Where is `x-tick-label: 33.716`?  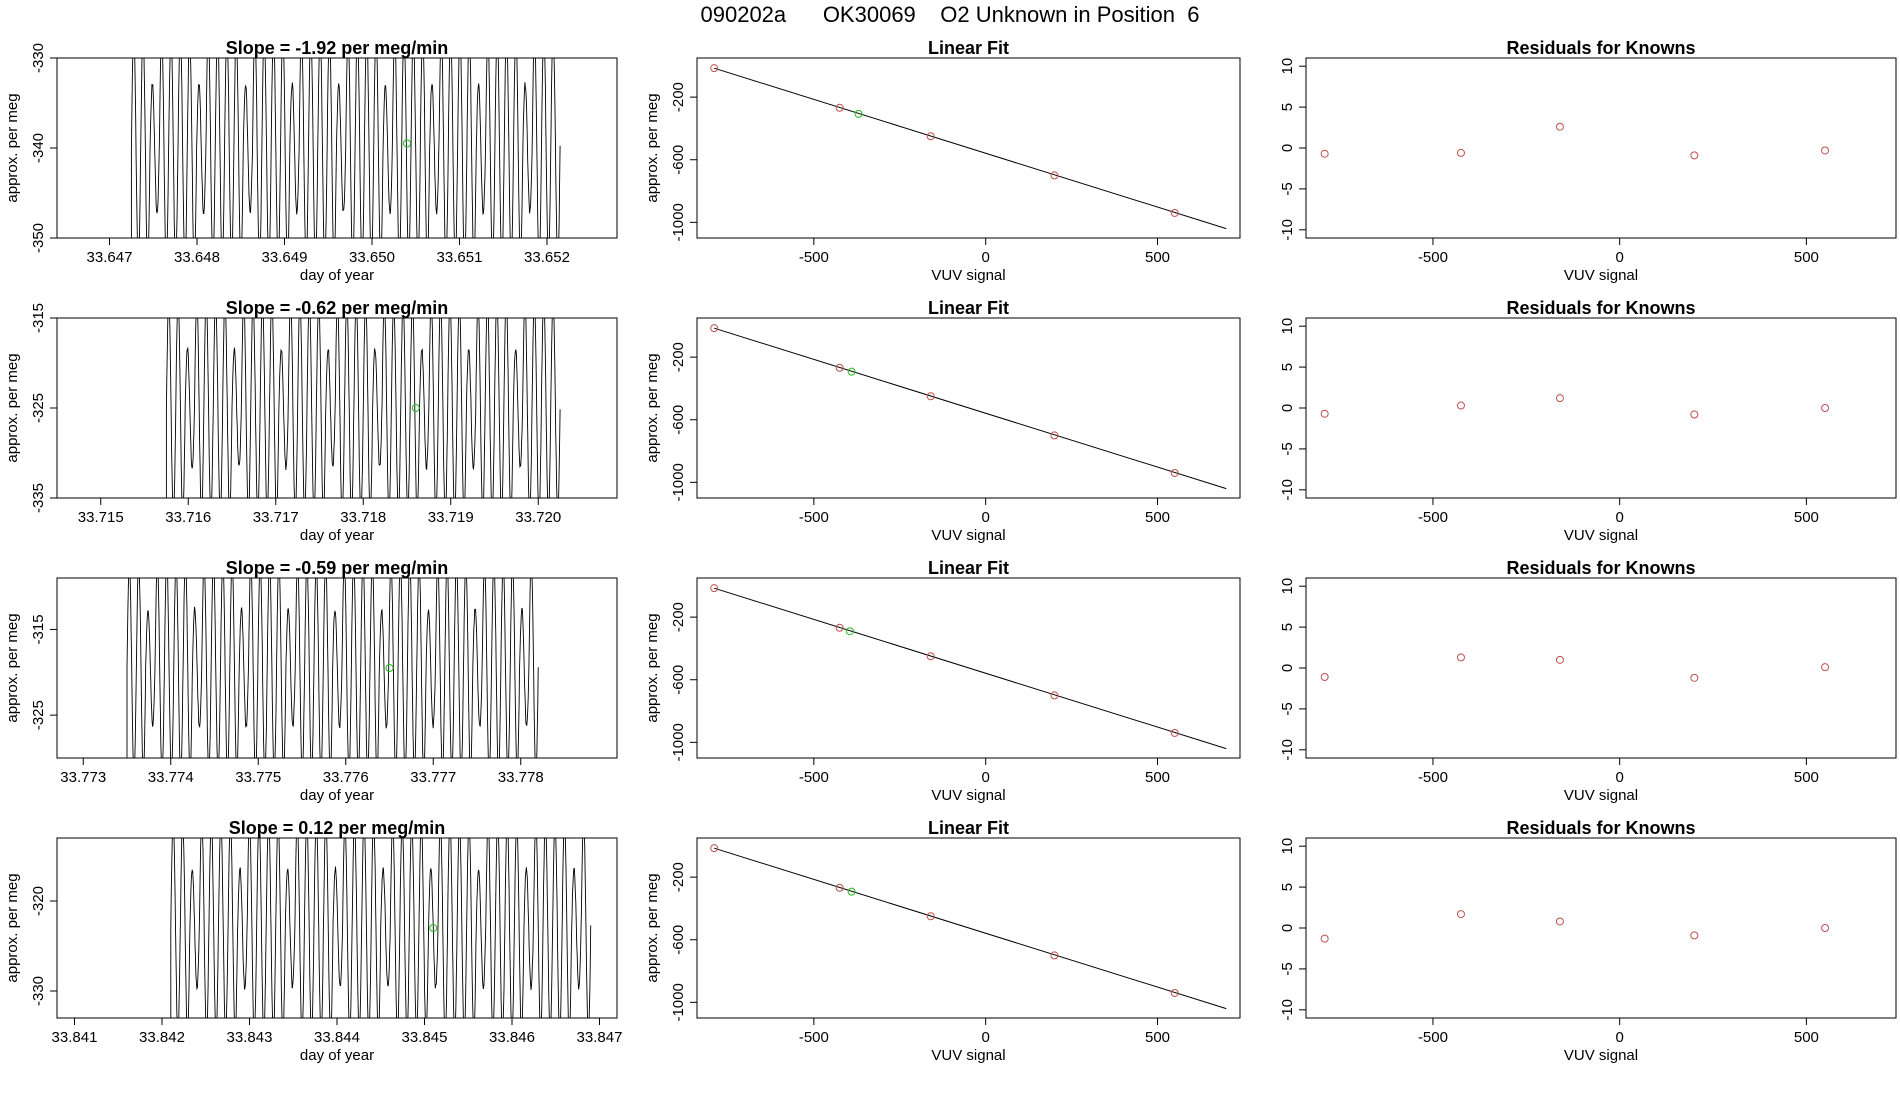
x-tick-label: 33.716 is located at coordinates (188, 517).